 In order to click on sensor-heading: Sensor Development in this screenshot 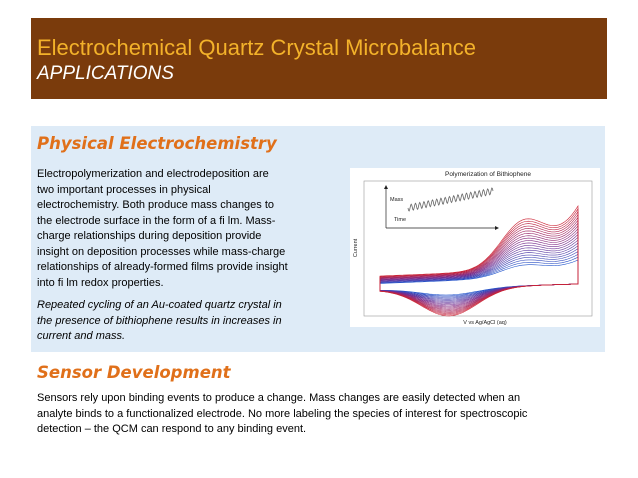, I will do `click(134, 372)`.